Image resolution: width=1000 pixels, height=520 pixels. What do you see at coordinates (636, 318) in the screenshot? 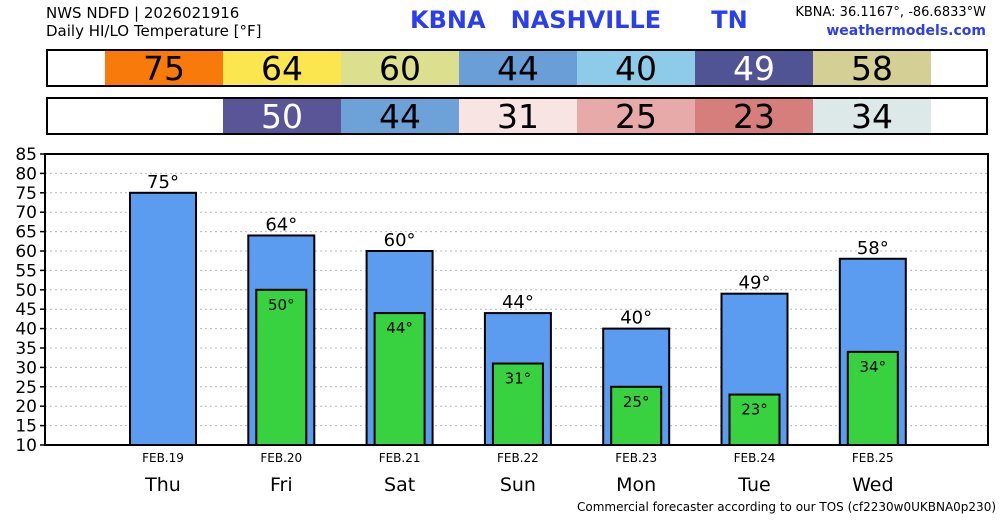
I see `high-temp-label: 40°` at bounding box center [636, 318].